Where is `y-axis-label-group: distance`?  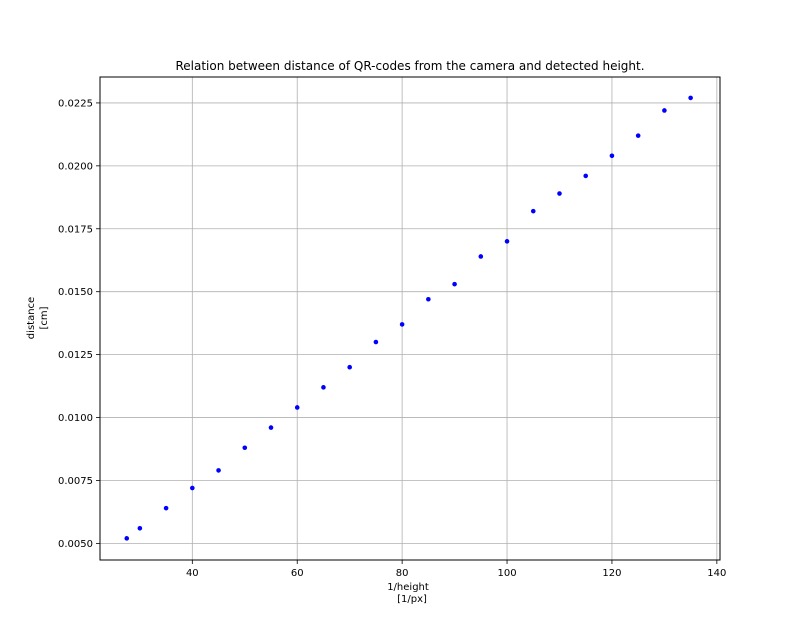
y-axis-label-group: distance is located at coordinates (31, 318).